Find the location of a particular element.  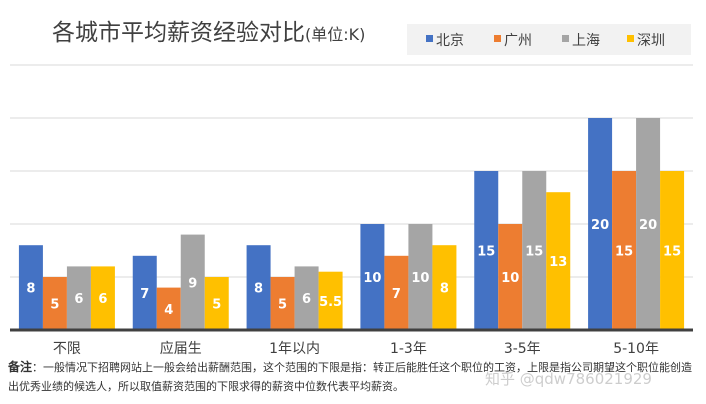

legend-background is located at coordinates (549, 39).